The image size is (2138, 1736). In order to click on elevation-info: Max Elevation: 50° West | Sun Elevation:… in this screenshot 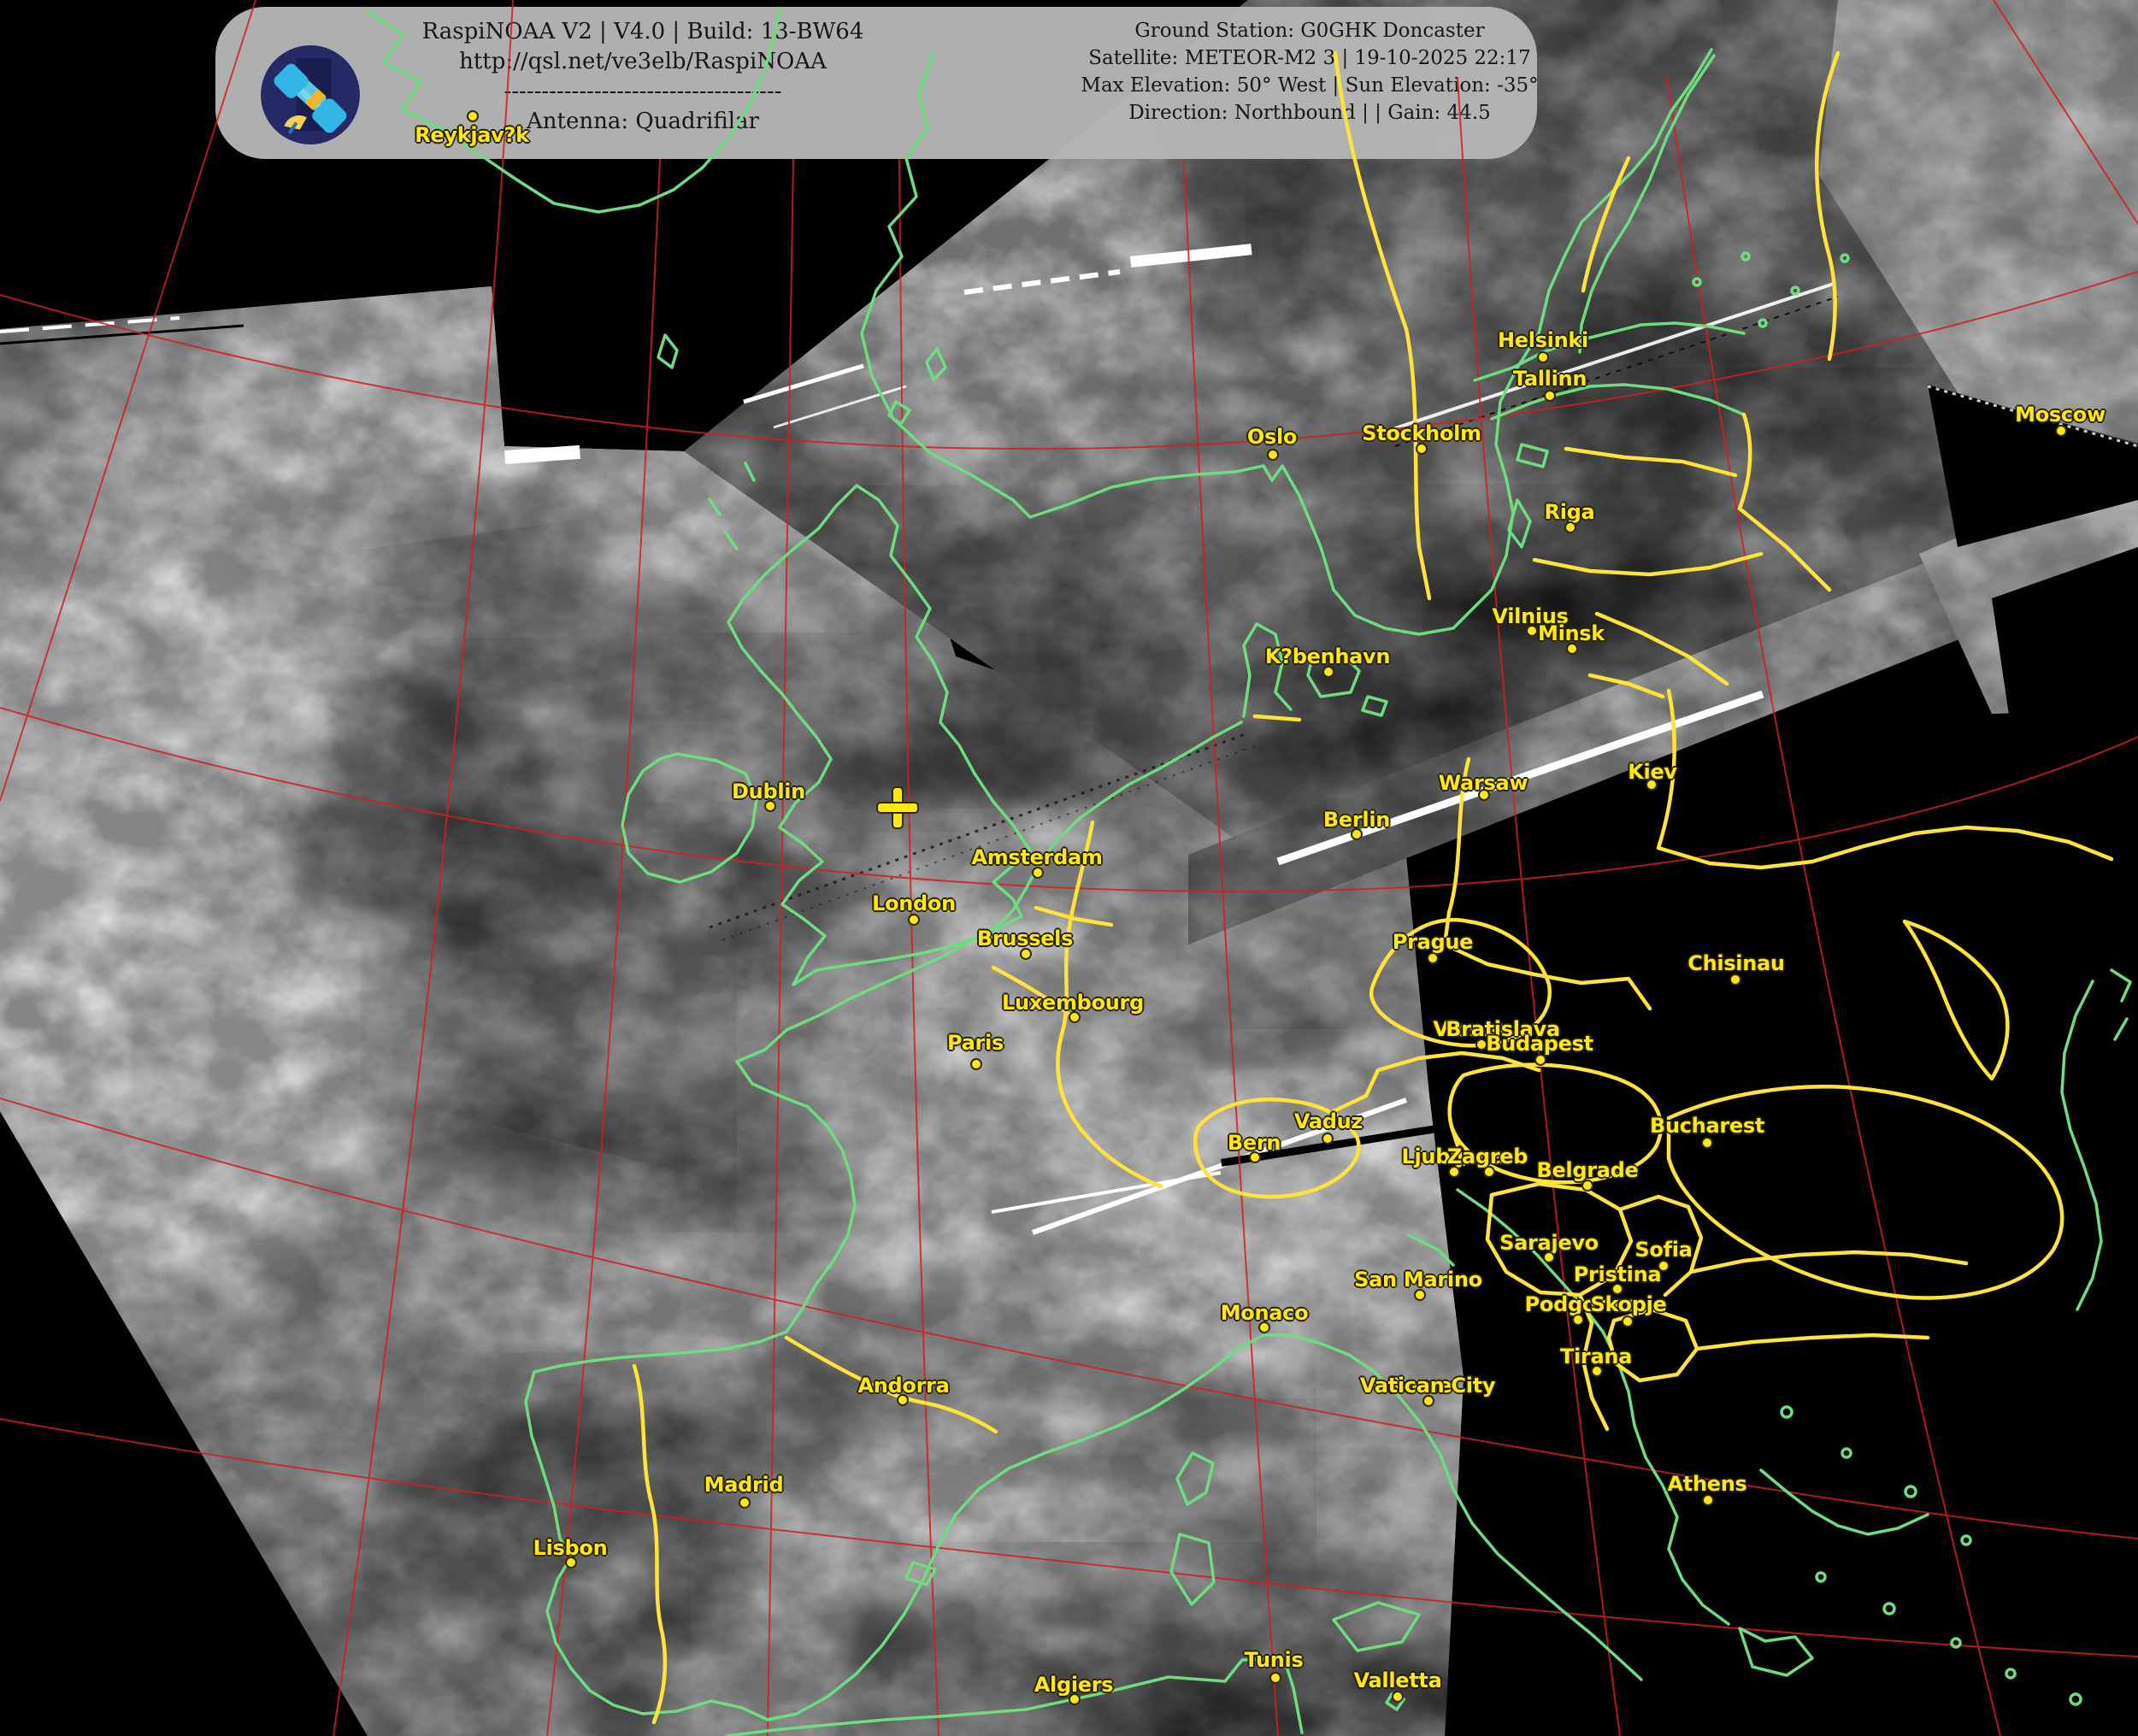, I will do `click(1310, 85)`.